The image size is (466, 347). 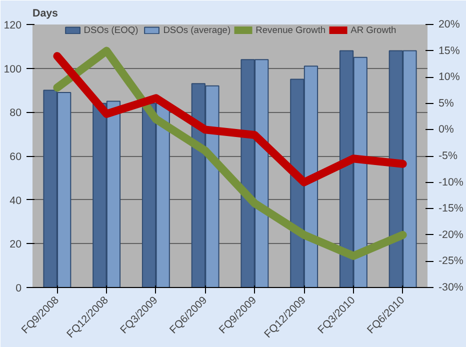 I want to click on legend-label: DSOs (EOQ), so click(x=111, y=30).